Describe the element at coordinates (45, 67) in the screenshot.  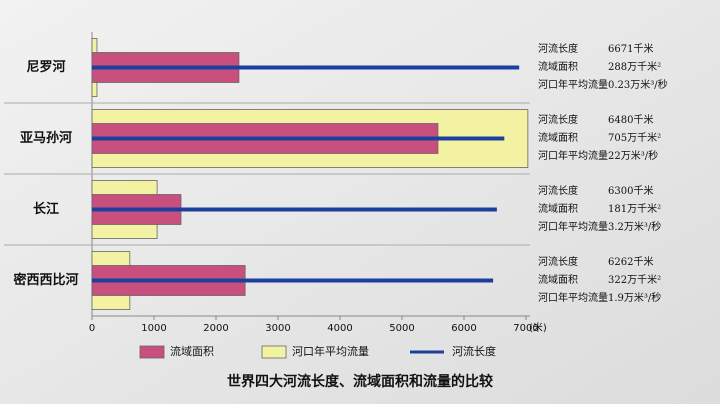
I see `category-label: 尼罗河` at that location.